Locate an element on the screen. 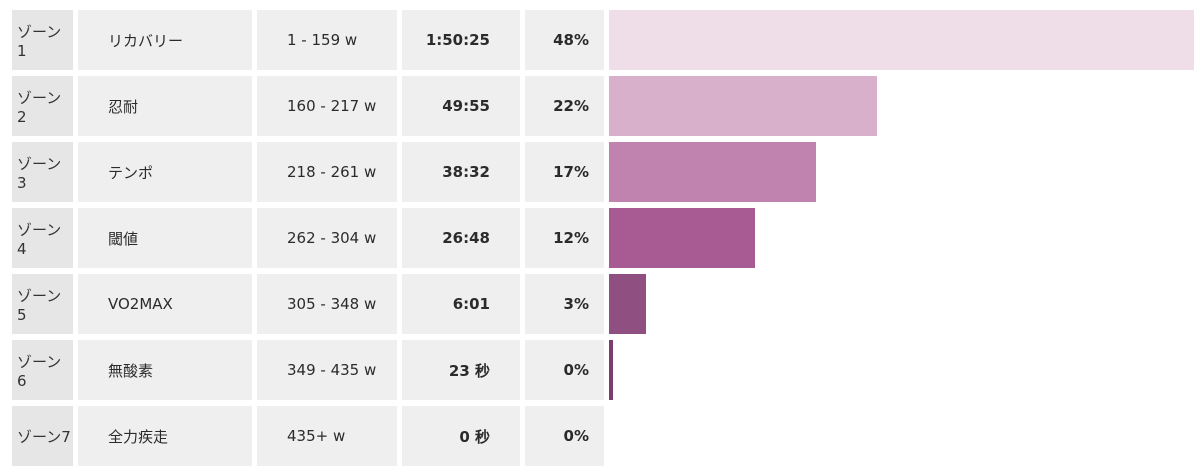 This screenshot has width=1200, height=473. zone-label: ゾーン 1 is located at coordinates (42, 40).